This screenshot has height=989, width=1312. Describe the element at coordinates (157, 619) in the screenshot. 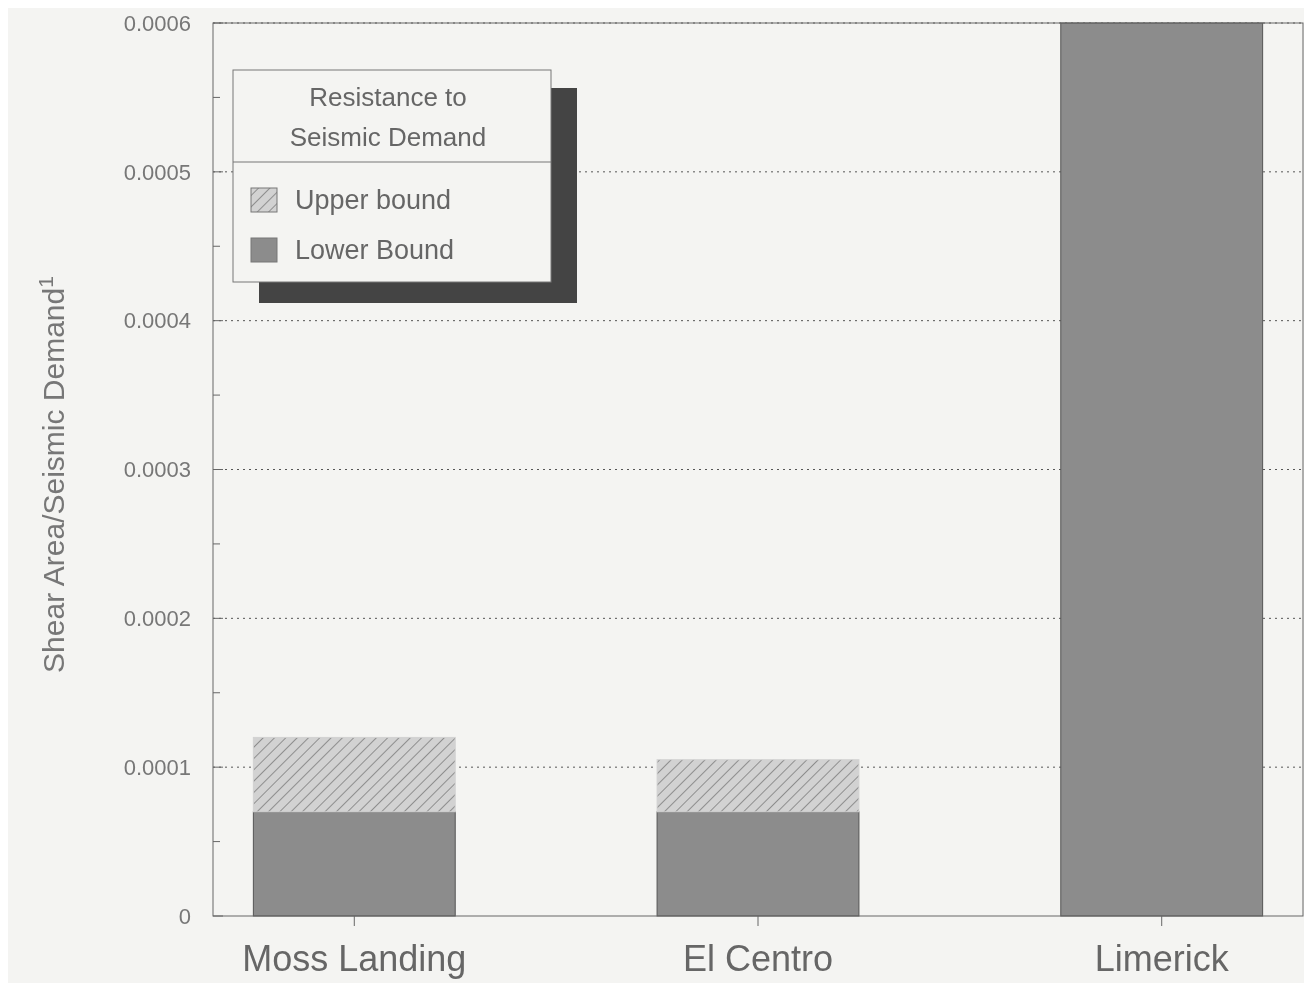

I see `y-tick-label: 0.0002` at that location.